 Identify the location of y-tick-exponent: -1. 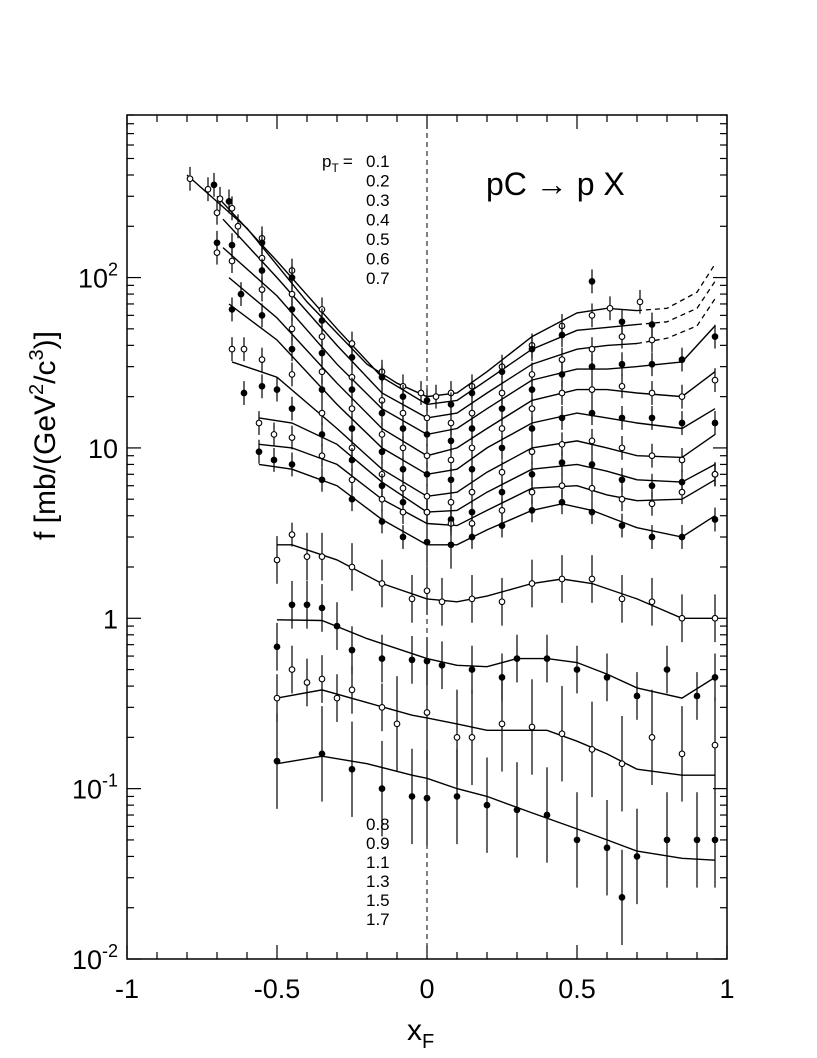
(110, 781).